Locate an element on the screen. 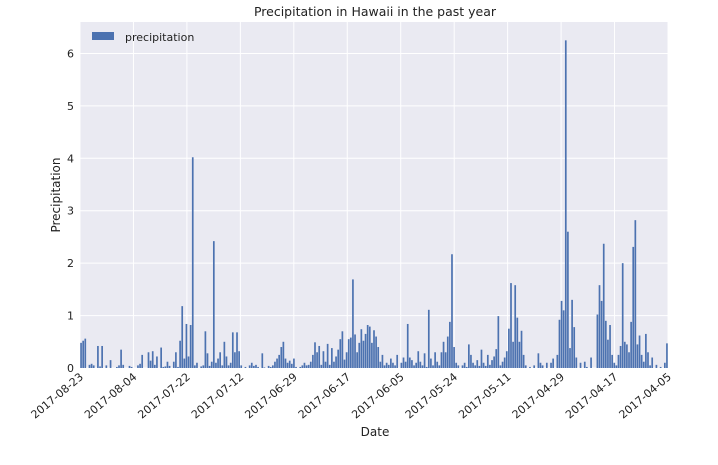  legend-label: precipitation is located at coordinates (159, 37).